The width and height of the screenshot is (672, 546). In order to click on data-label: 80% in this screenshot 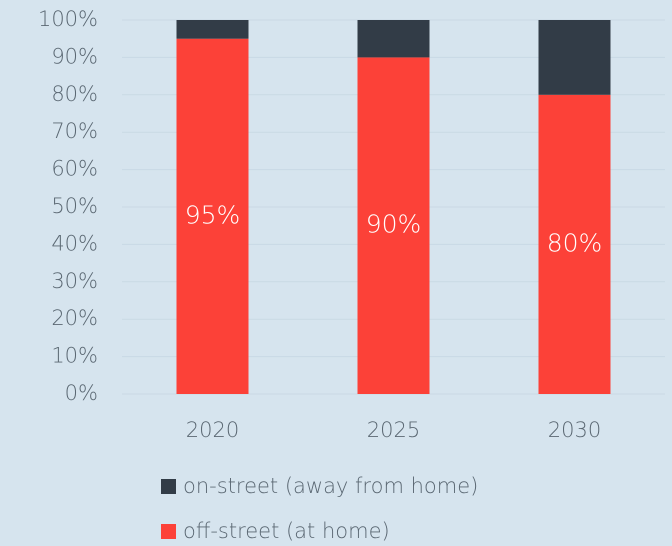, I will do `click(575, 242)`.